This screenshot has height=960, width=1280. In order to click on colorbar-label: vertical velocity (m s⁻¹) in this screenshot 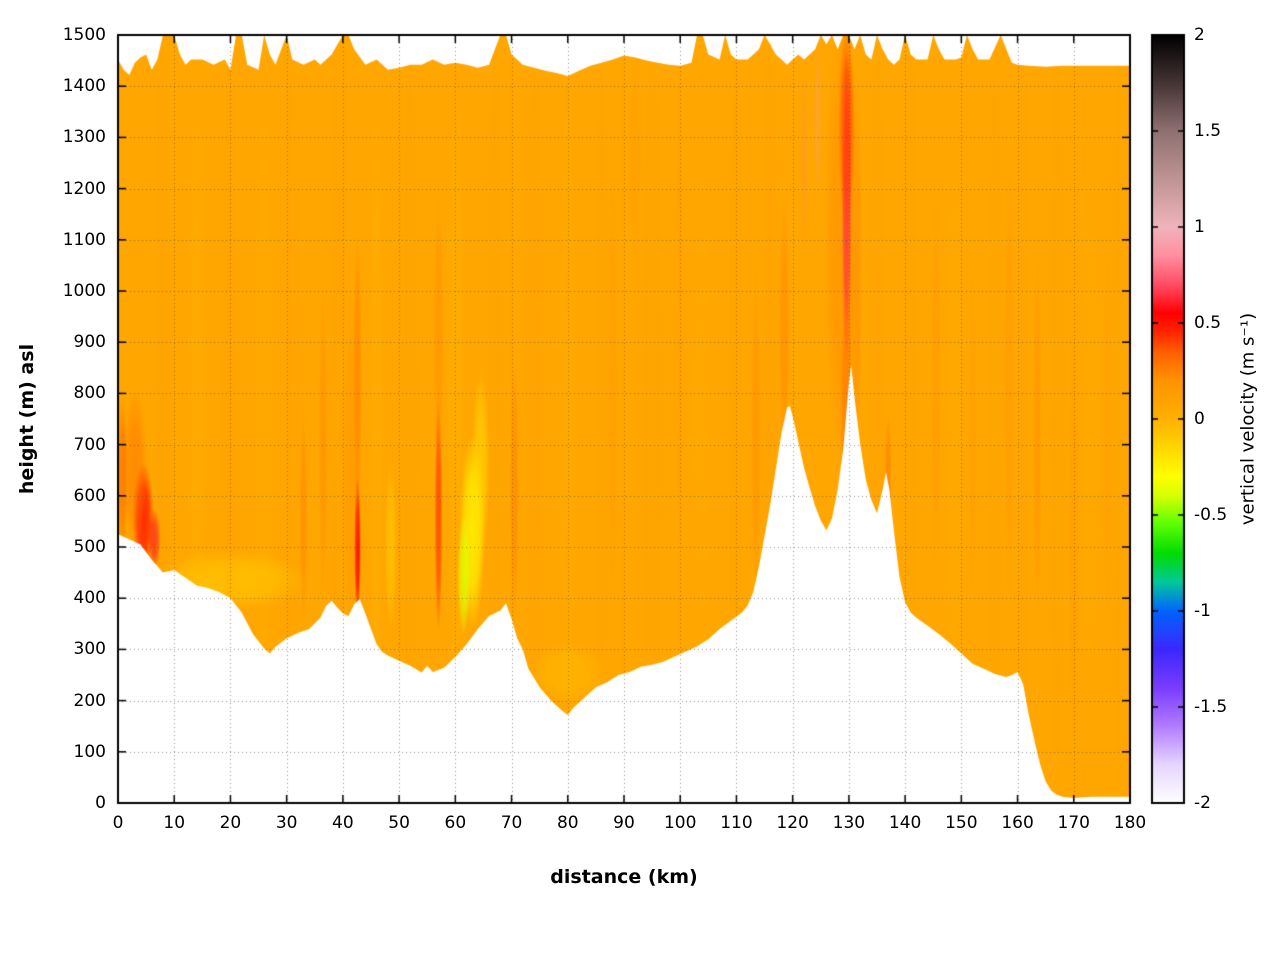, I will do `click(1248, 419)`.